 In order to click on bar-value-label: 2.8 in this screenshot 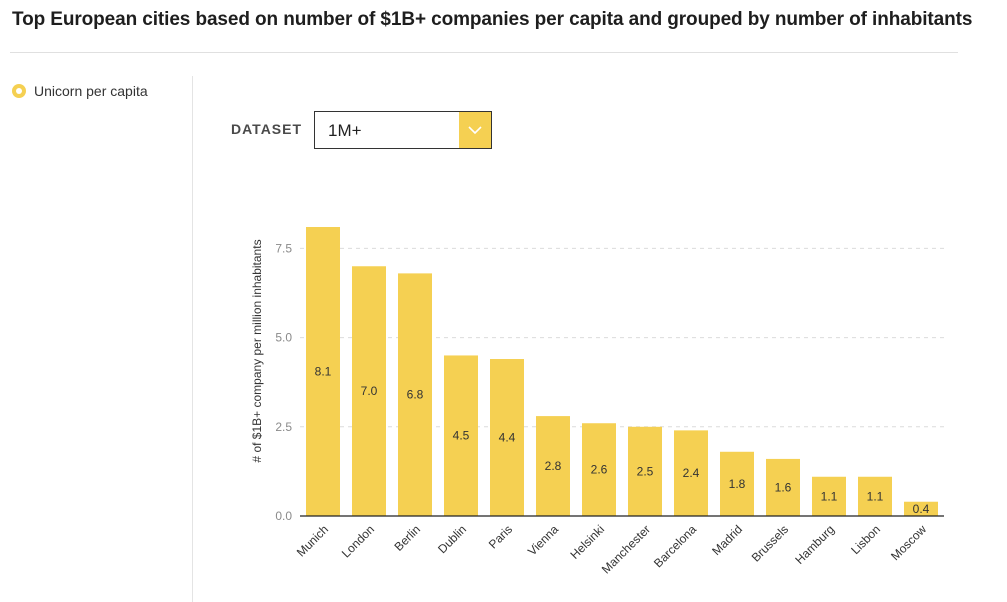, I will do `click(553, 466)`.